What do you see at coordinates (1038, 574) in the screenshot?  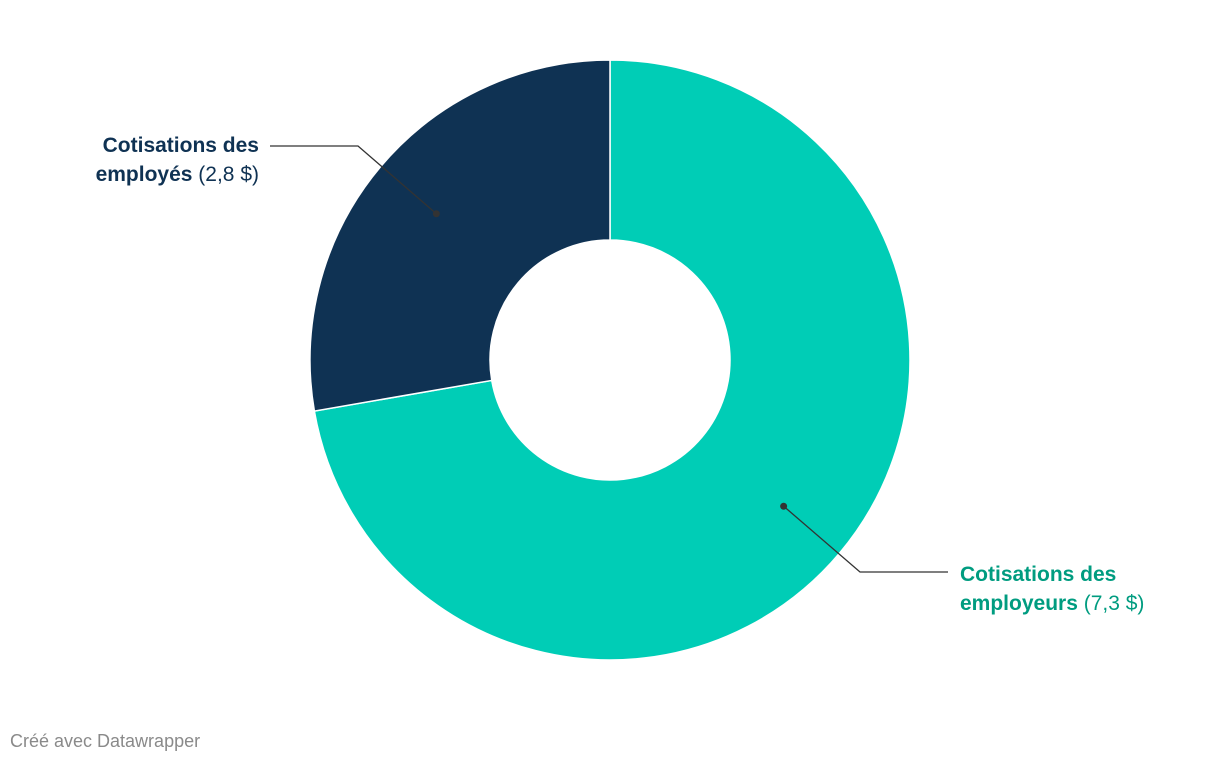 I see `slice-label-employeurs-line1: Cotisations des` at bounding box center [1038, 574].